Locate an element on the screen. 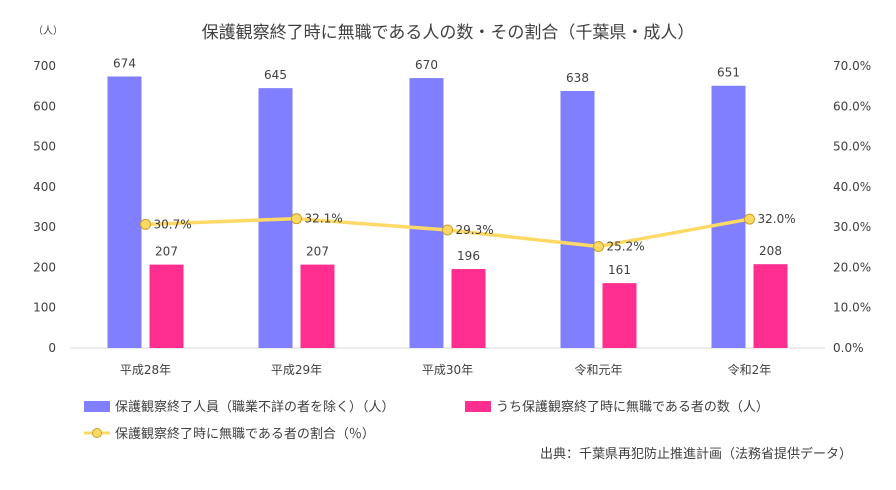  line-series-group: 30.7% 32.1% 29.3% 25.2% 32.0% is located at coordinates (468, 232).